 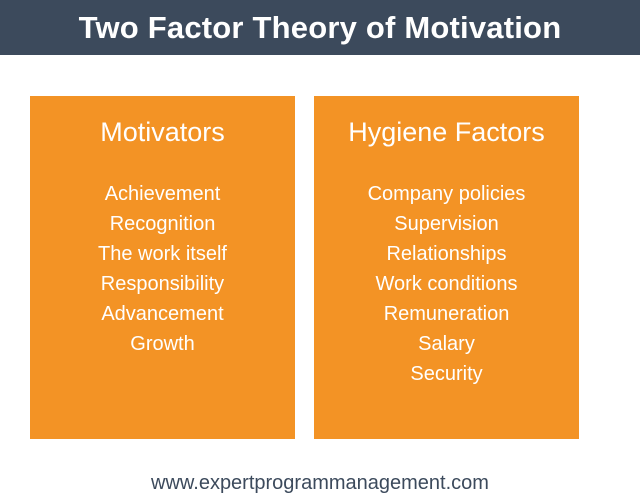 What do you see at coordinates (162, 314) in the screenshot?
I see `list-item: Advancement` at bounding box center [162, 314].